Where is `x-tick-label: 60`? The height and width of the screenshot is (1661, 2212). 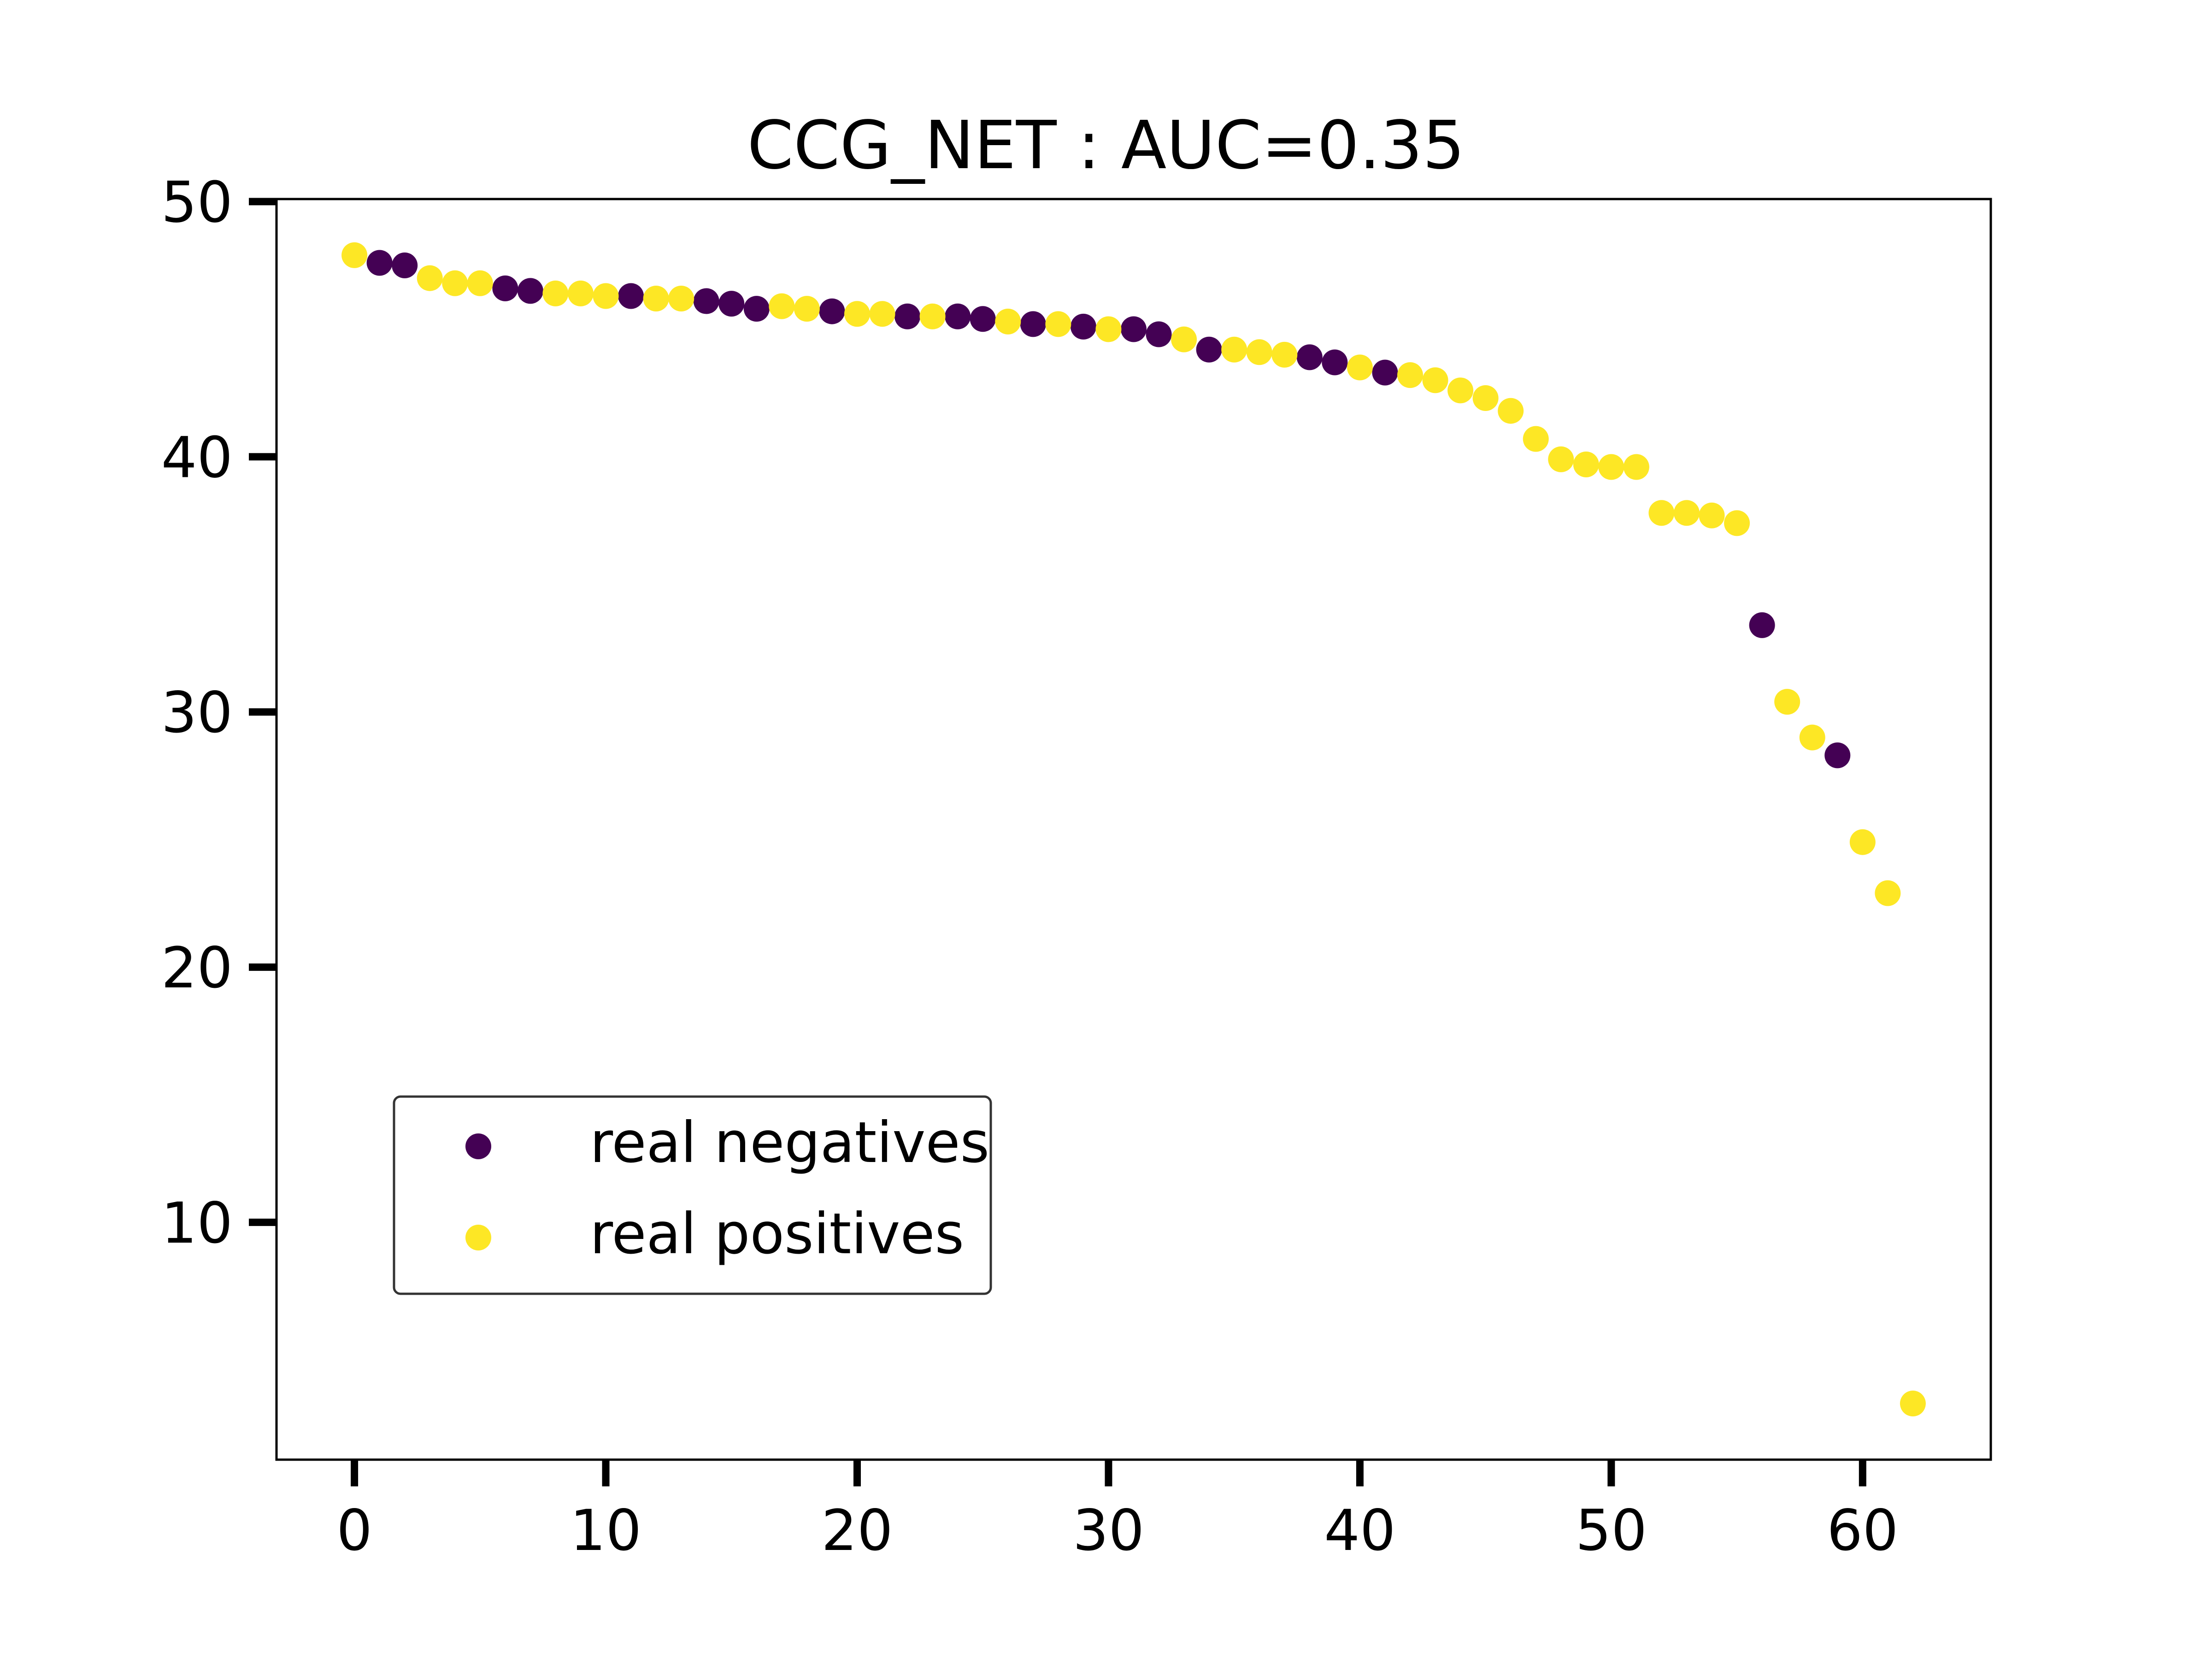
x-tick-label: 60 is located at coordinates (1862, 1530).